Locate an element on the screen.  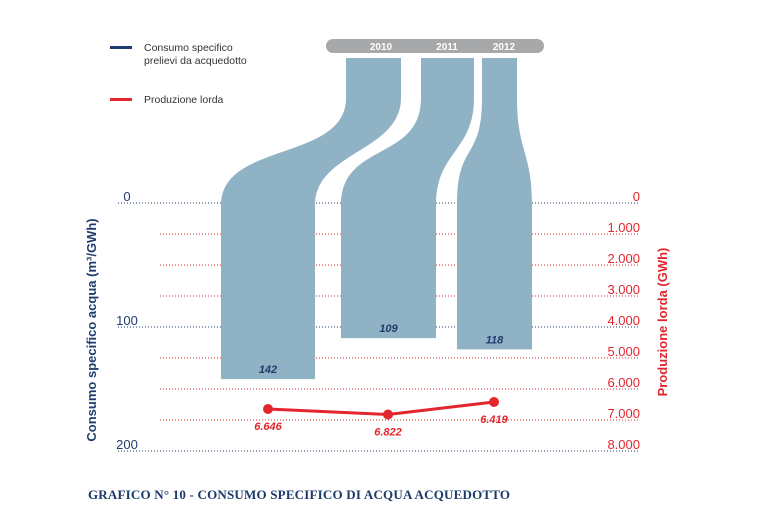
production-line-path is located at coordinates (381, 408).